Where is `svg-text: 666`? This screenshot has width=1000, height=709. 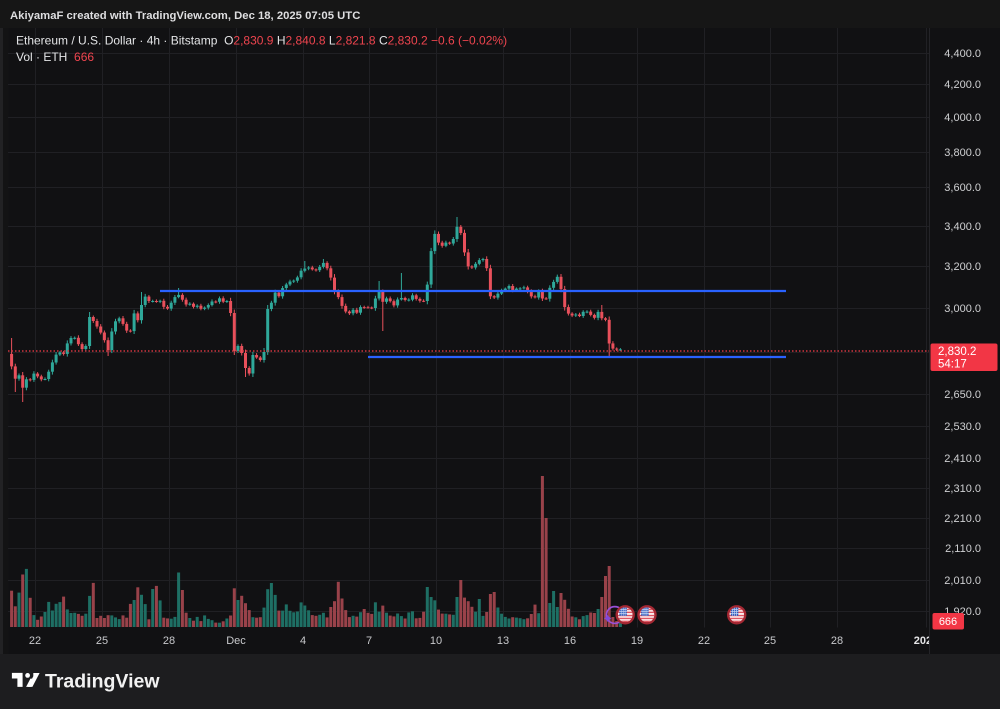
svg-text: 666 is located at coordinates (948, 622).